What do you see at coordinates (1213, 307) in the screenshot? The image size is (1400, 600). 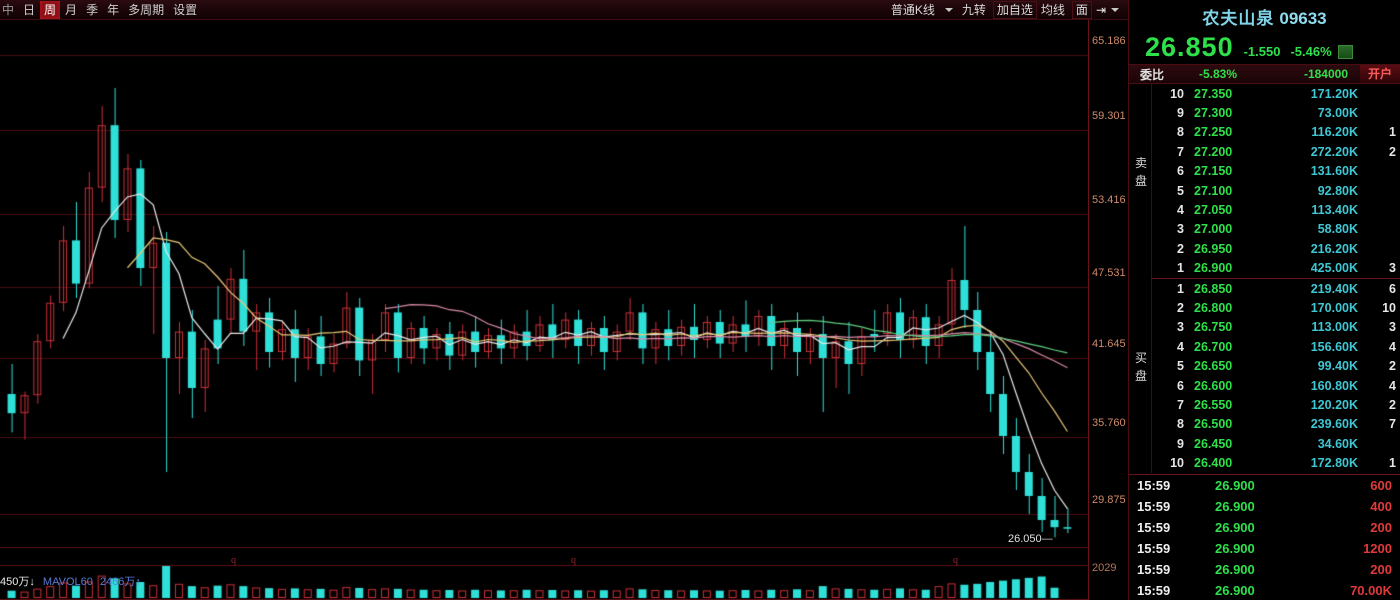 I see `level-price: 26.800` at bounding box center [1213, 307].